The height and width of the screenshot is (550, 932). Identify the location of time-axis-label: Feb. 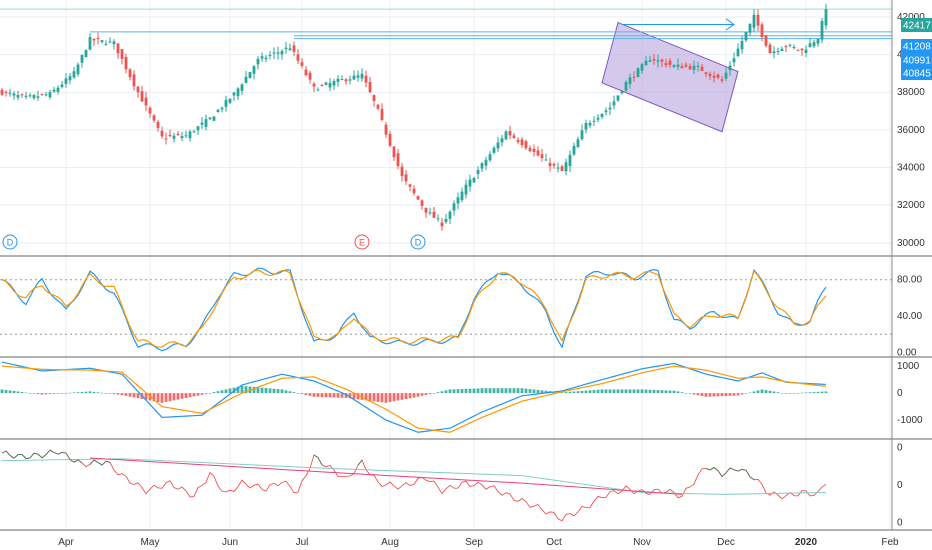
(890, 542).